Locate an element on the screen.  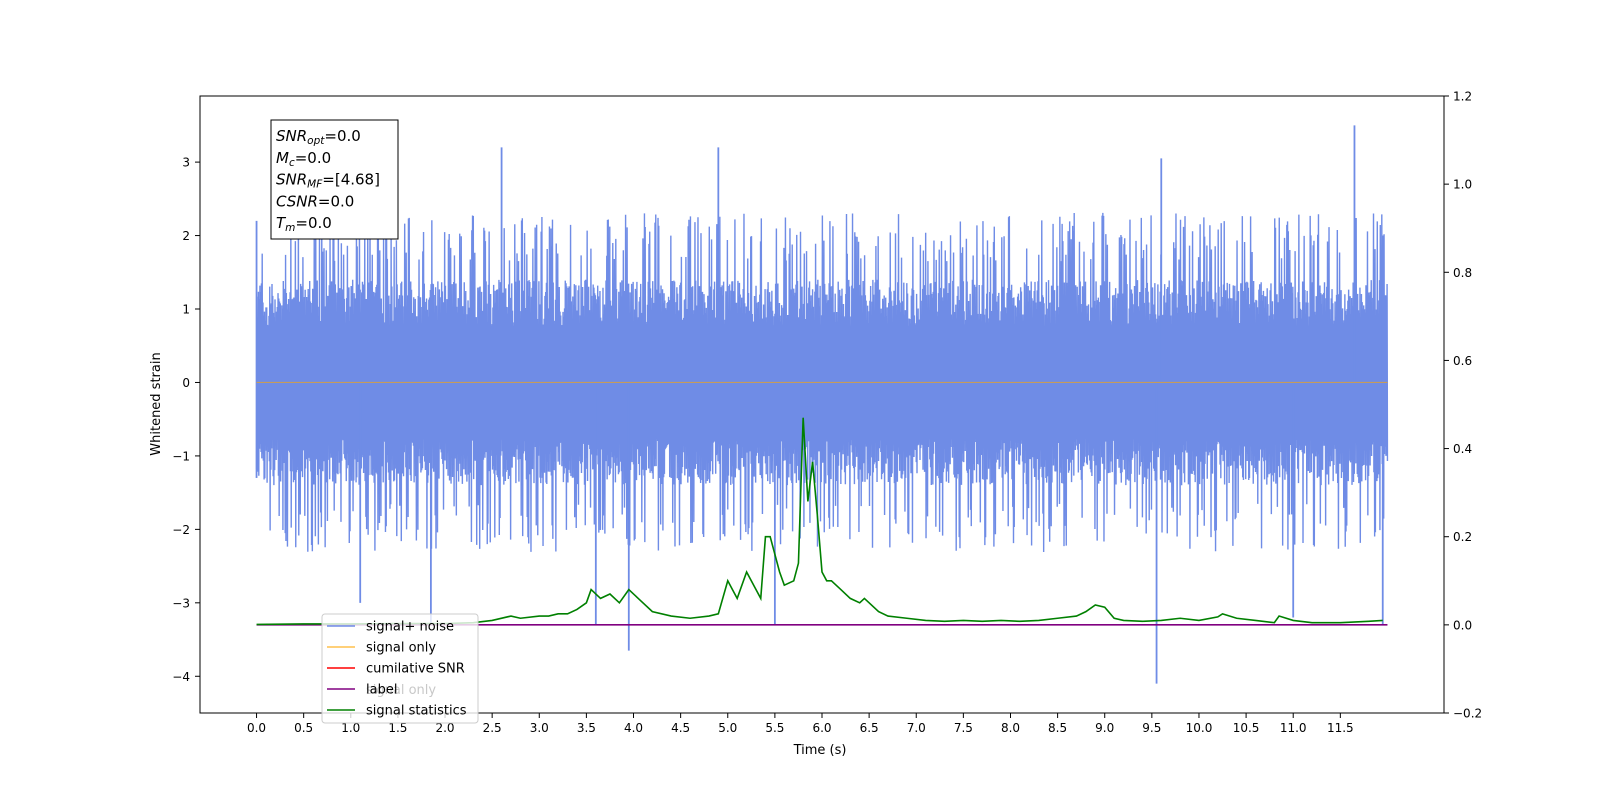
annotation-frame is located at coordinates (334, 179).